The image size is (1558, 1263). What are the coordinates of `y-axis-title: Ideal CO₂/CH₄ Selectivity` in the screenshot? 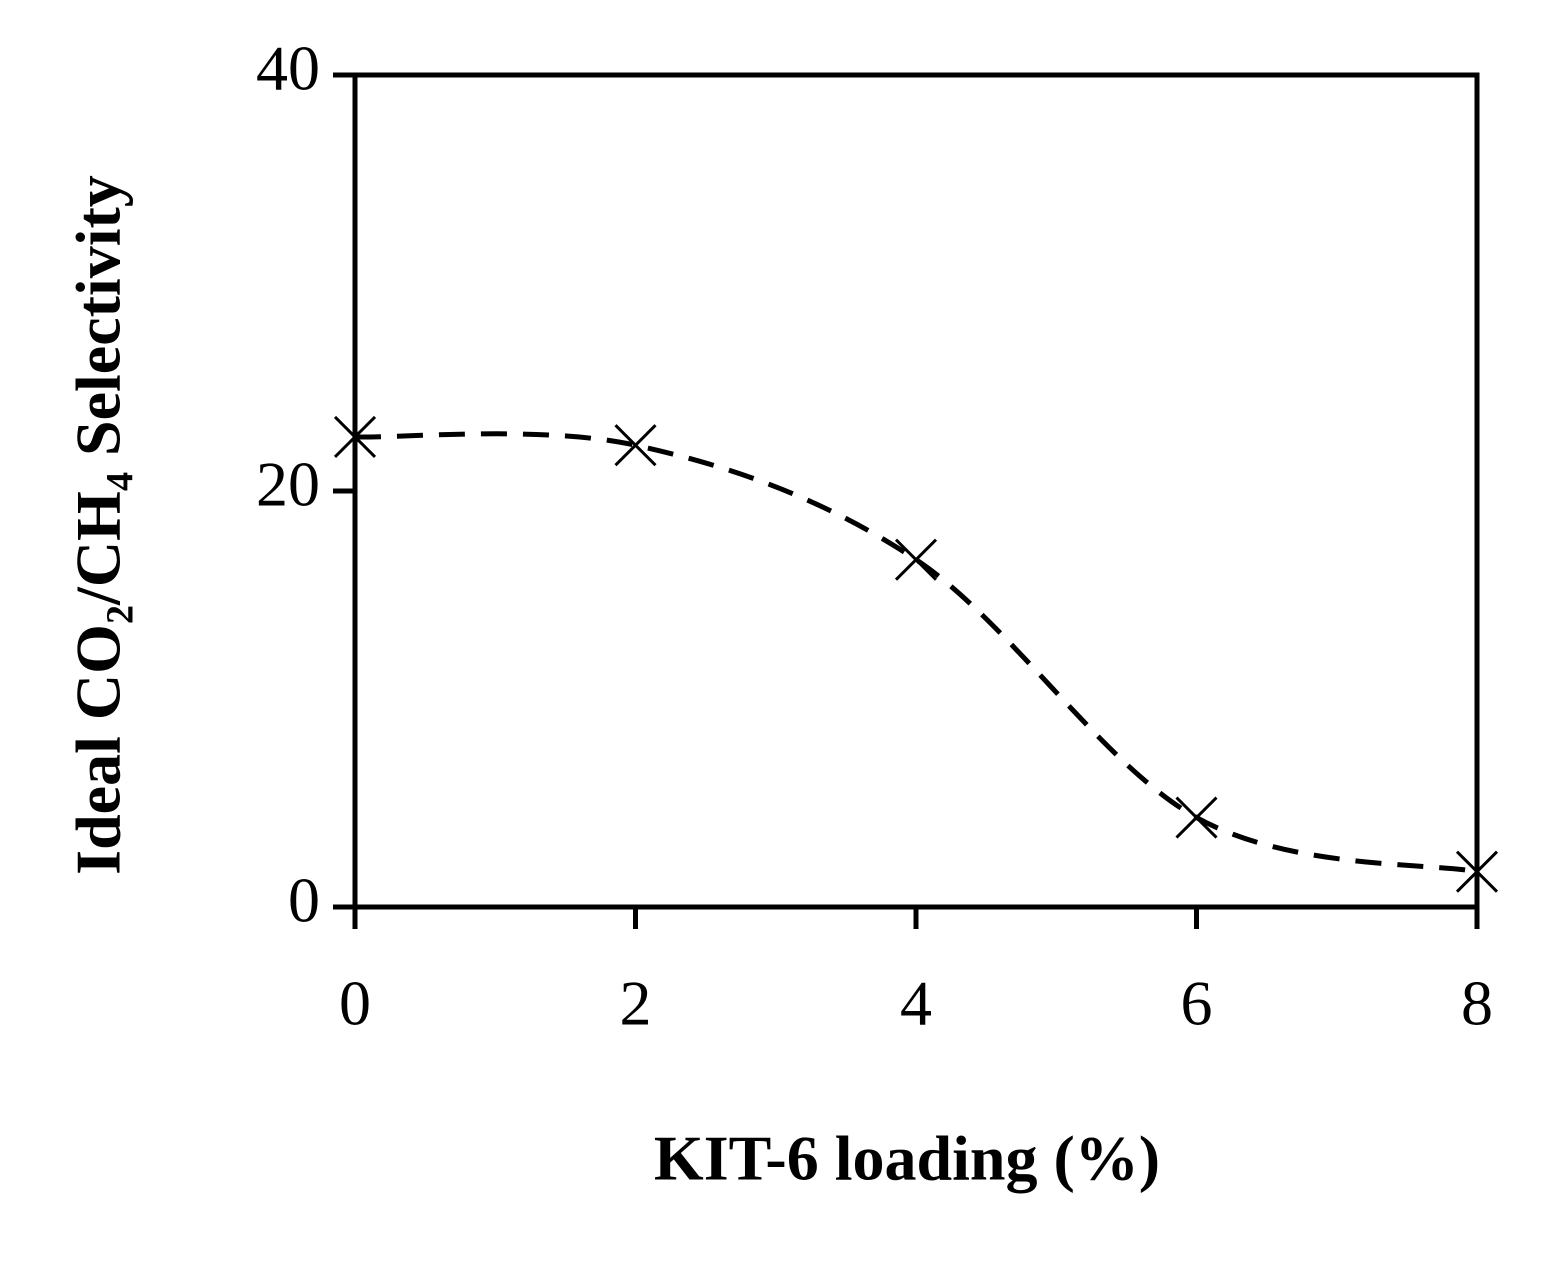 It's located at (98, 525).